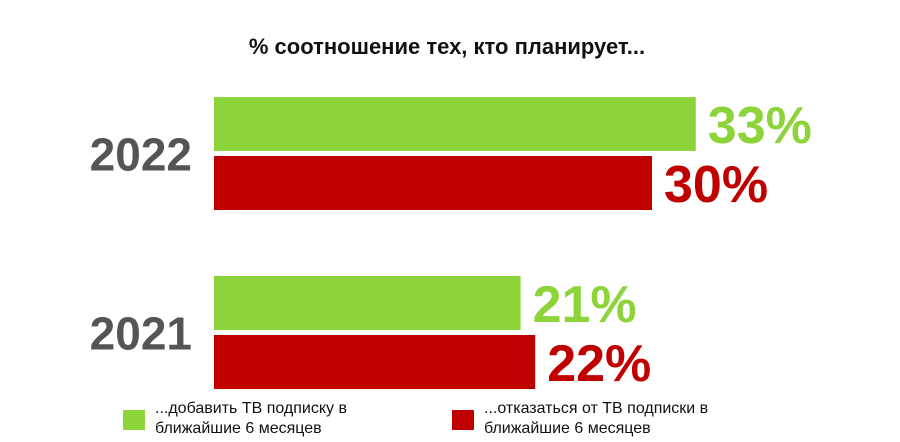 This screenshot has height=442, width=900. What do you see at coordinates (141, 334) in the screenshot?
I see `category-label-2021: 2021` at bounding box center [141, 334].